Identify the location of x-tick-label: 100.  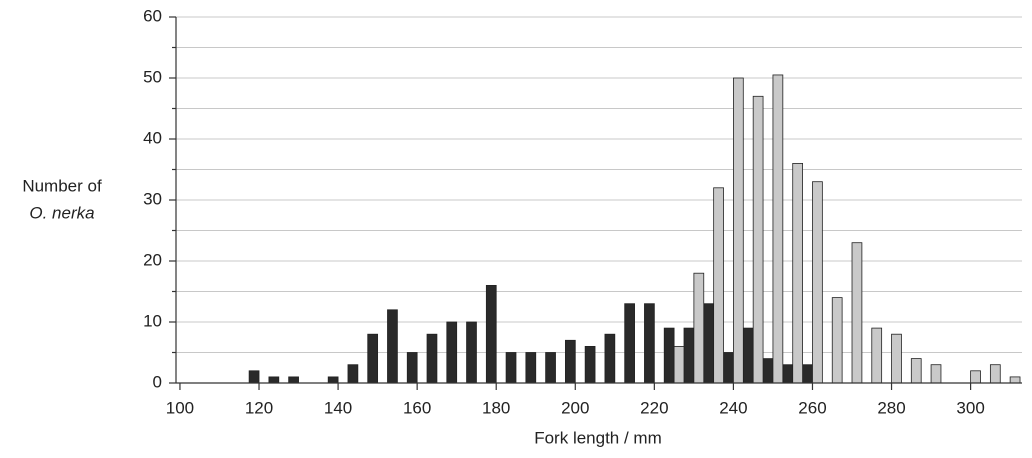
(180, 407).